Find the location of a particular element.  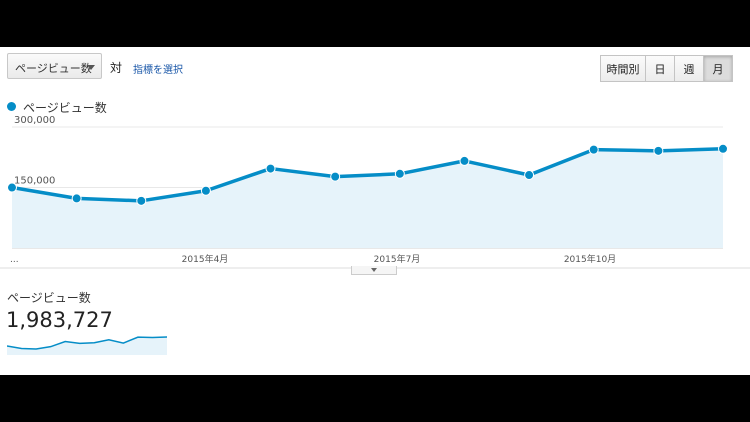

vs-label: 対 is located at coordinates (116, 68).